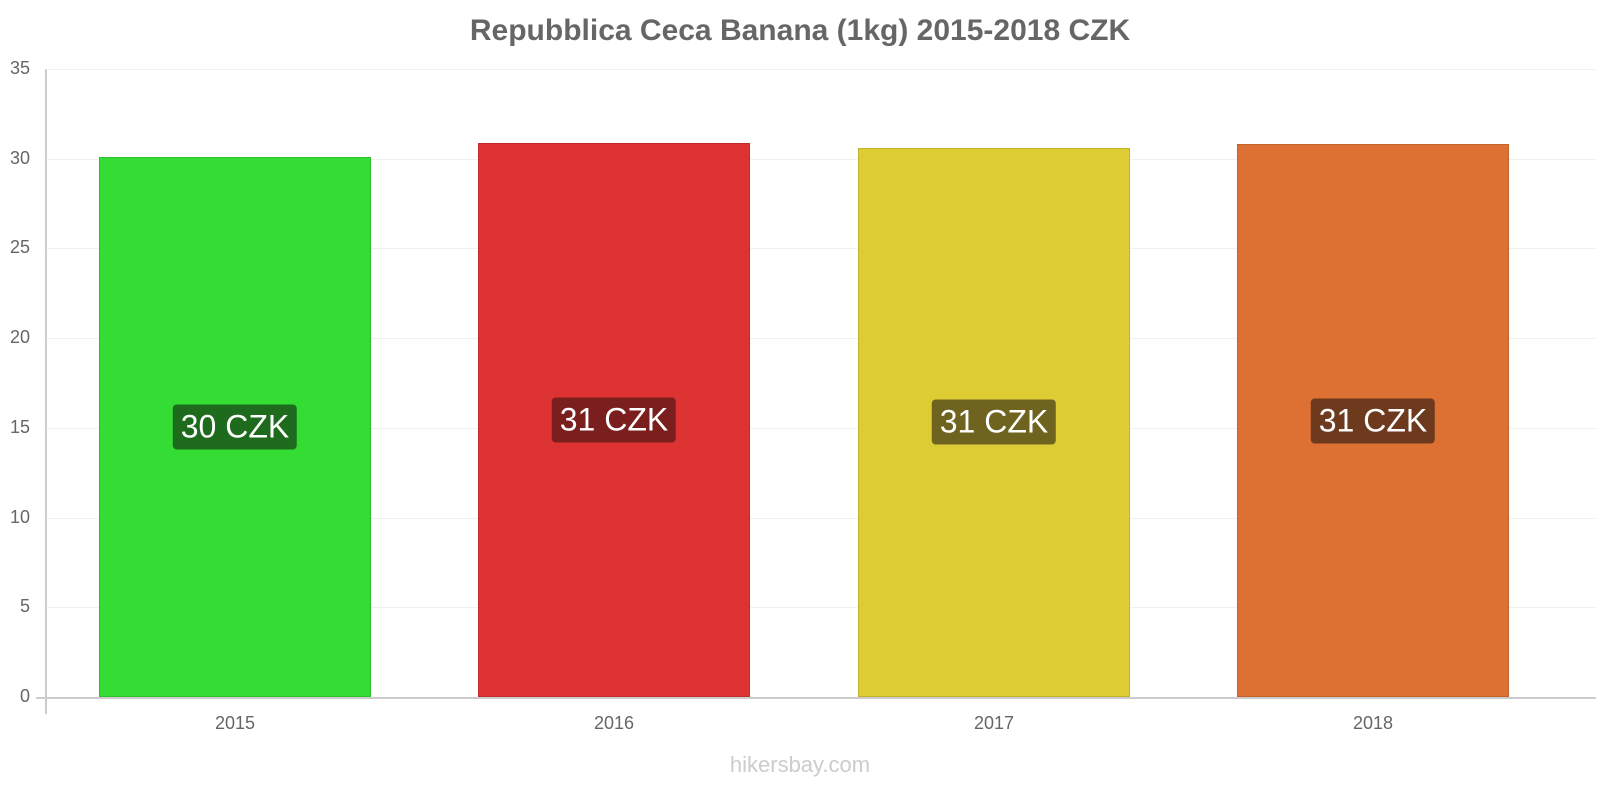 This screenshot has width=1600, height=800. I want to click on y-tick-label: 15, so click(19, 426).